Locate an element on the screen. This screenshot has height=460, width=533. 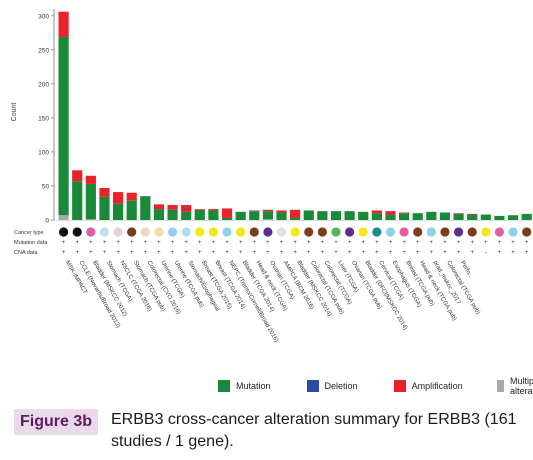
y-axis-label: Count is located at coordinates (14, 112).